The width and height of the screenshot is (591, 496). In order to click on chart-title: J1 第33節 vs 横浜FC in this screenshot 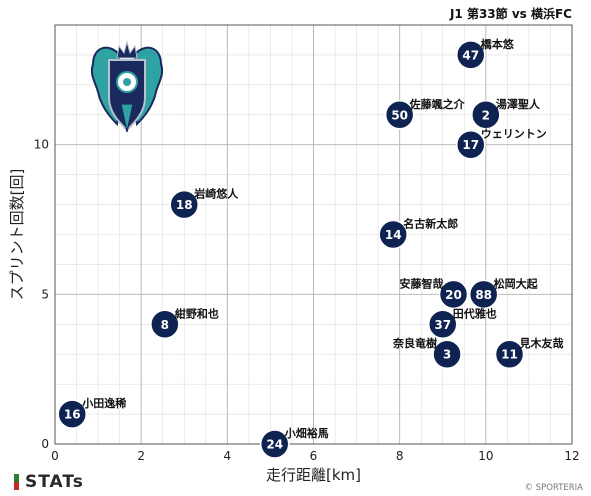, I will do `click(510, 13)`.